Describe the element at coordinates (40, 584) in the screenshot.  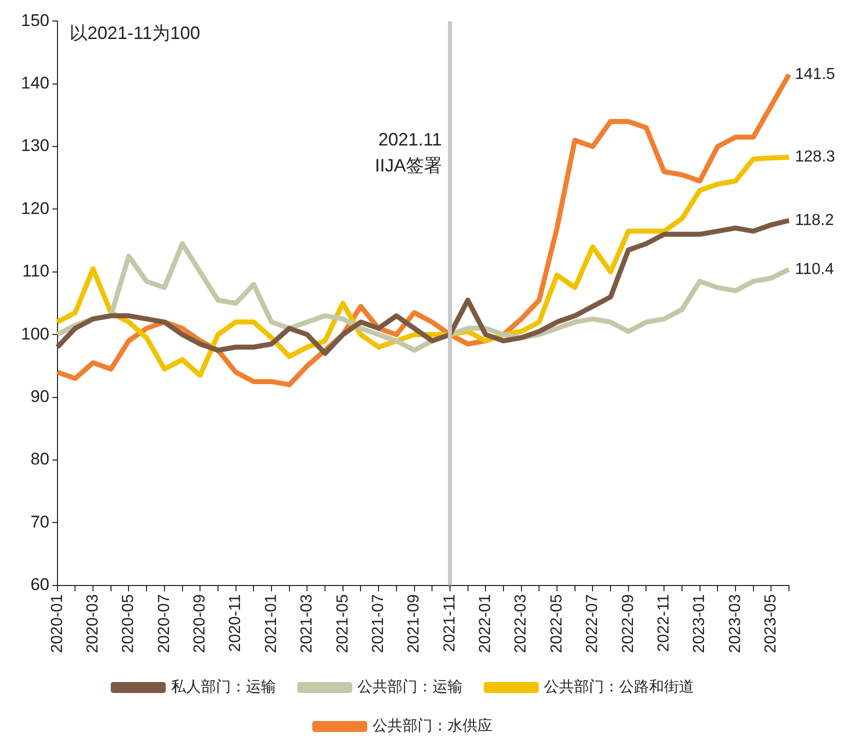
I see `y-tick-label: 60` at that location.